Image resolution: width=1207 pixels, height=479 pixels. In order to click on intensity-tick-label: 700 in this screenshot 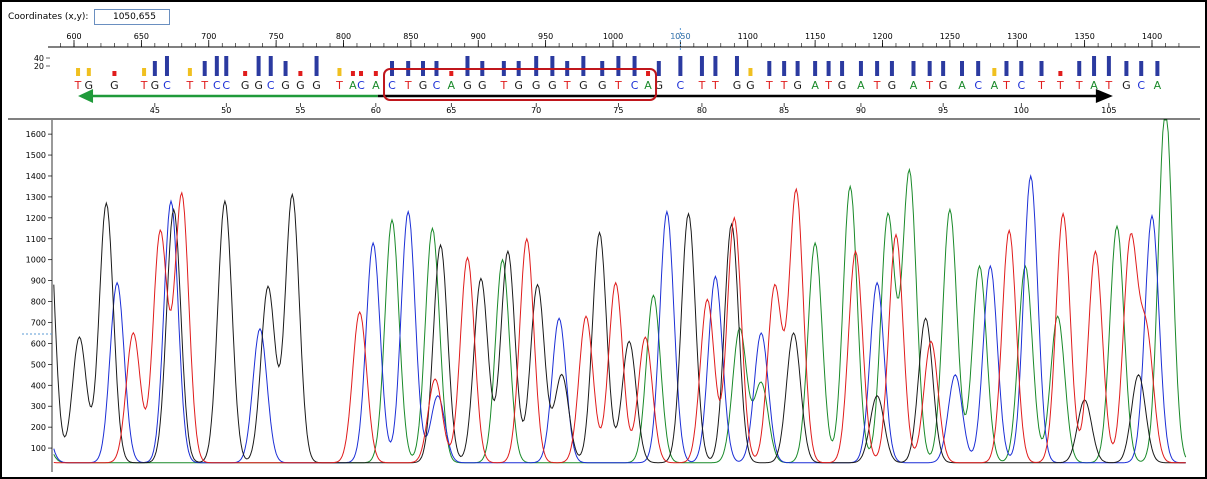, I will do `click(38, 322)`.